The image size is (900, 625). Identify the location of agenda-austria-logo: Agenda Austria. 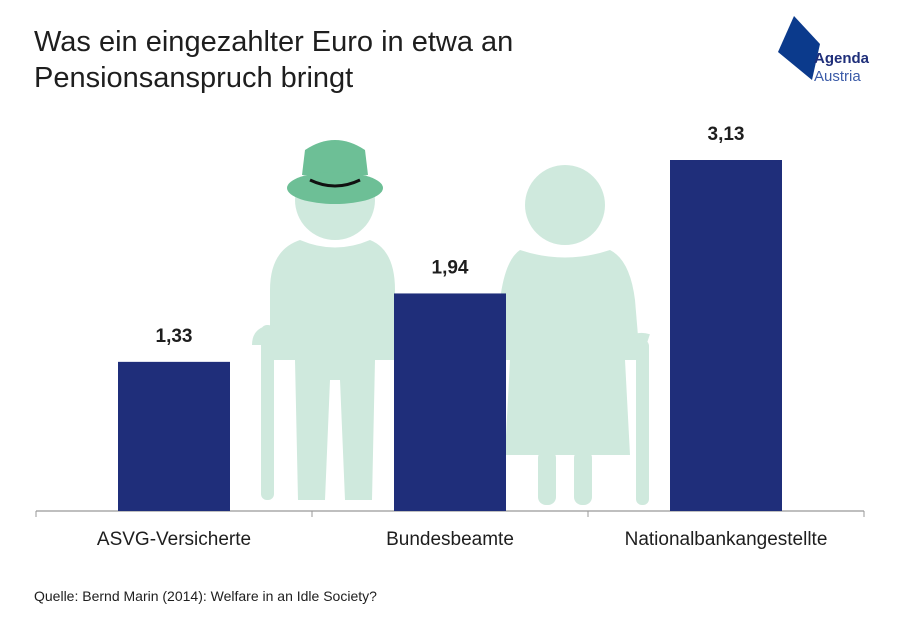
(830, 51).